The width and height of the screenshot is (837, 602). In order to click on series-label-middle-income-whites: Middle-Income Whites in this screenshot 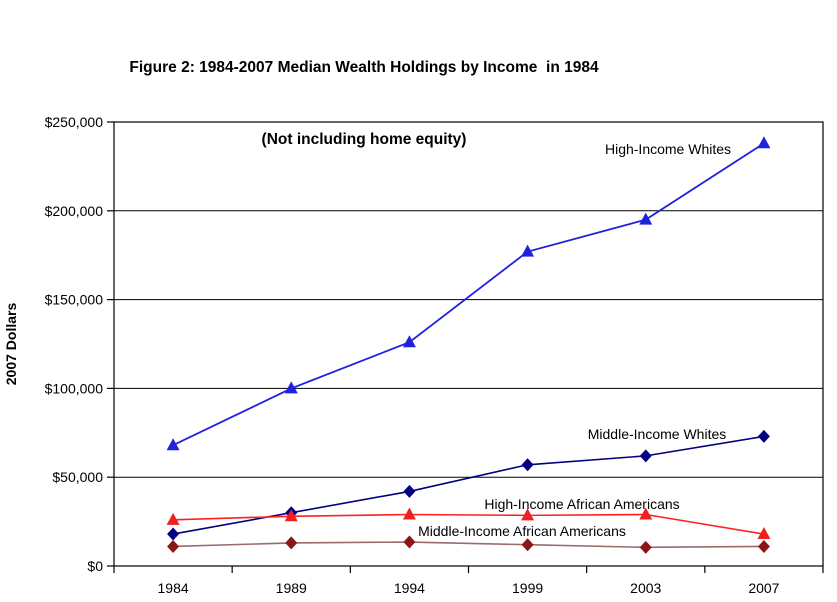, I will do `click(657, 434)`.